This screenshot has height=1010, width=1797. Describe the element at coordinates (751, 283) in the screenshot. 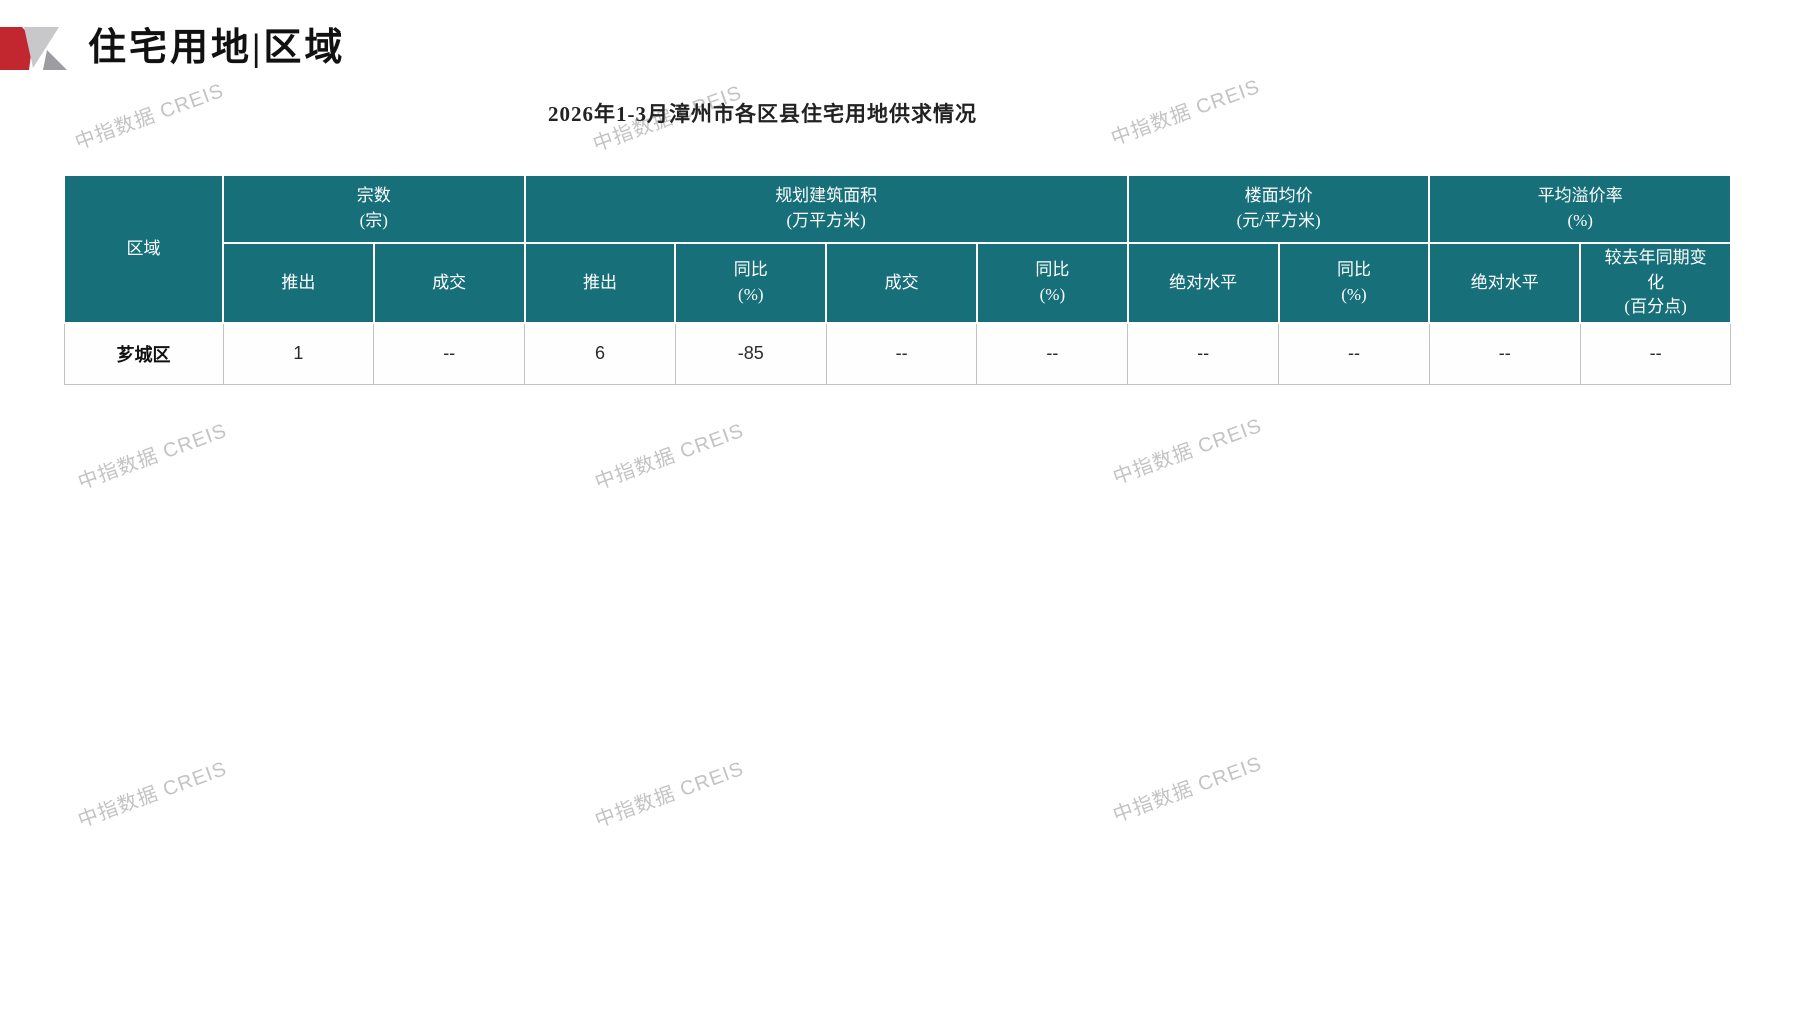

I see `sub-col-launched-area-yoy: 同比 (%)` at that location.